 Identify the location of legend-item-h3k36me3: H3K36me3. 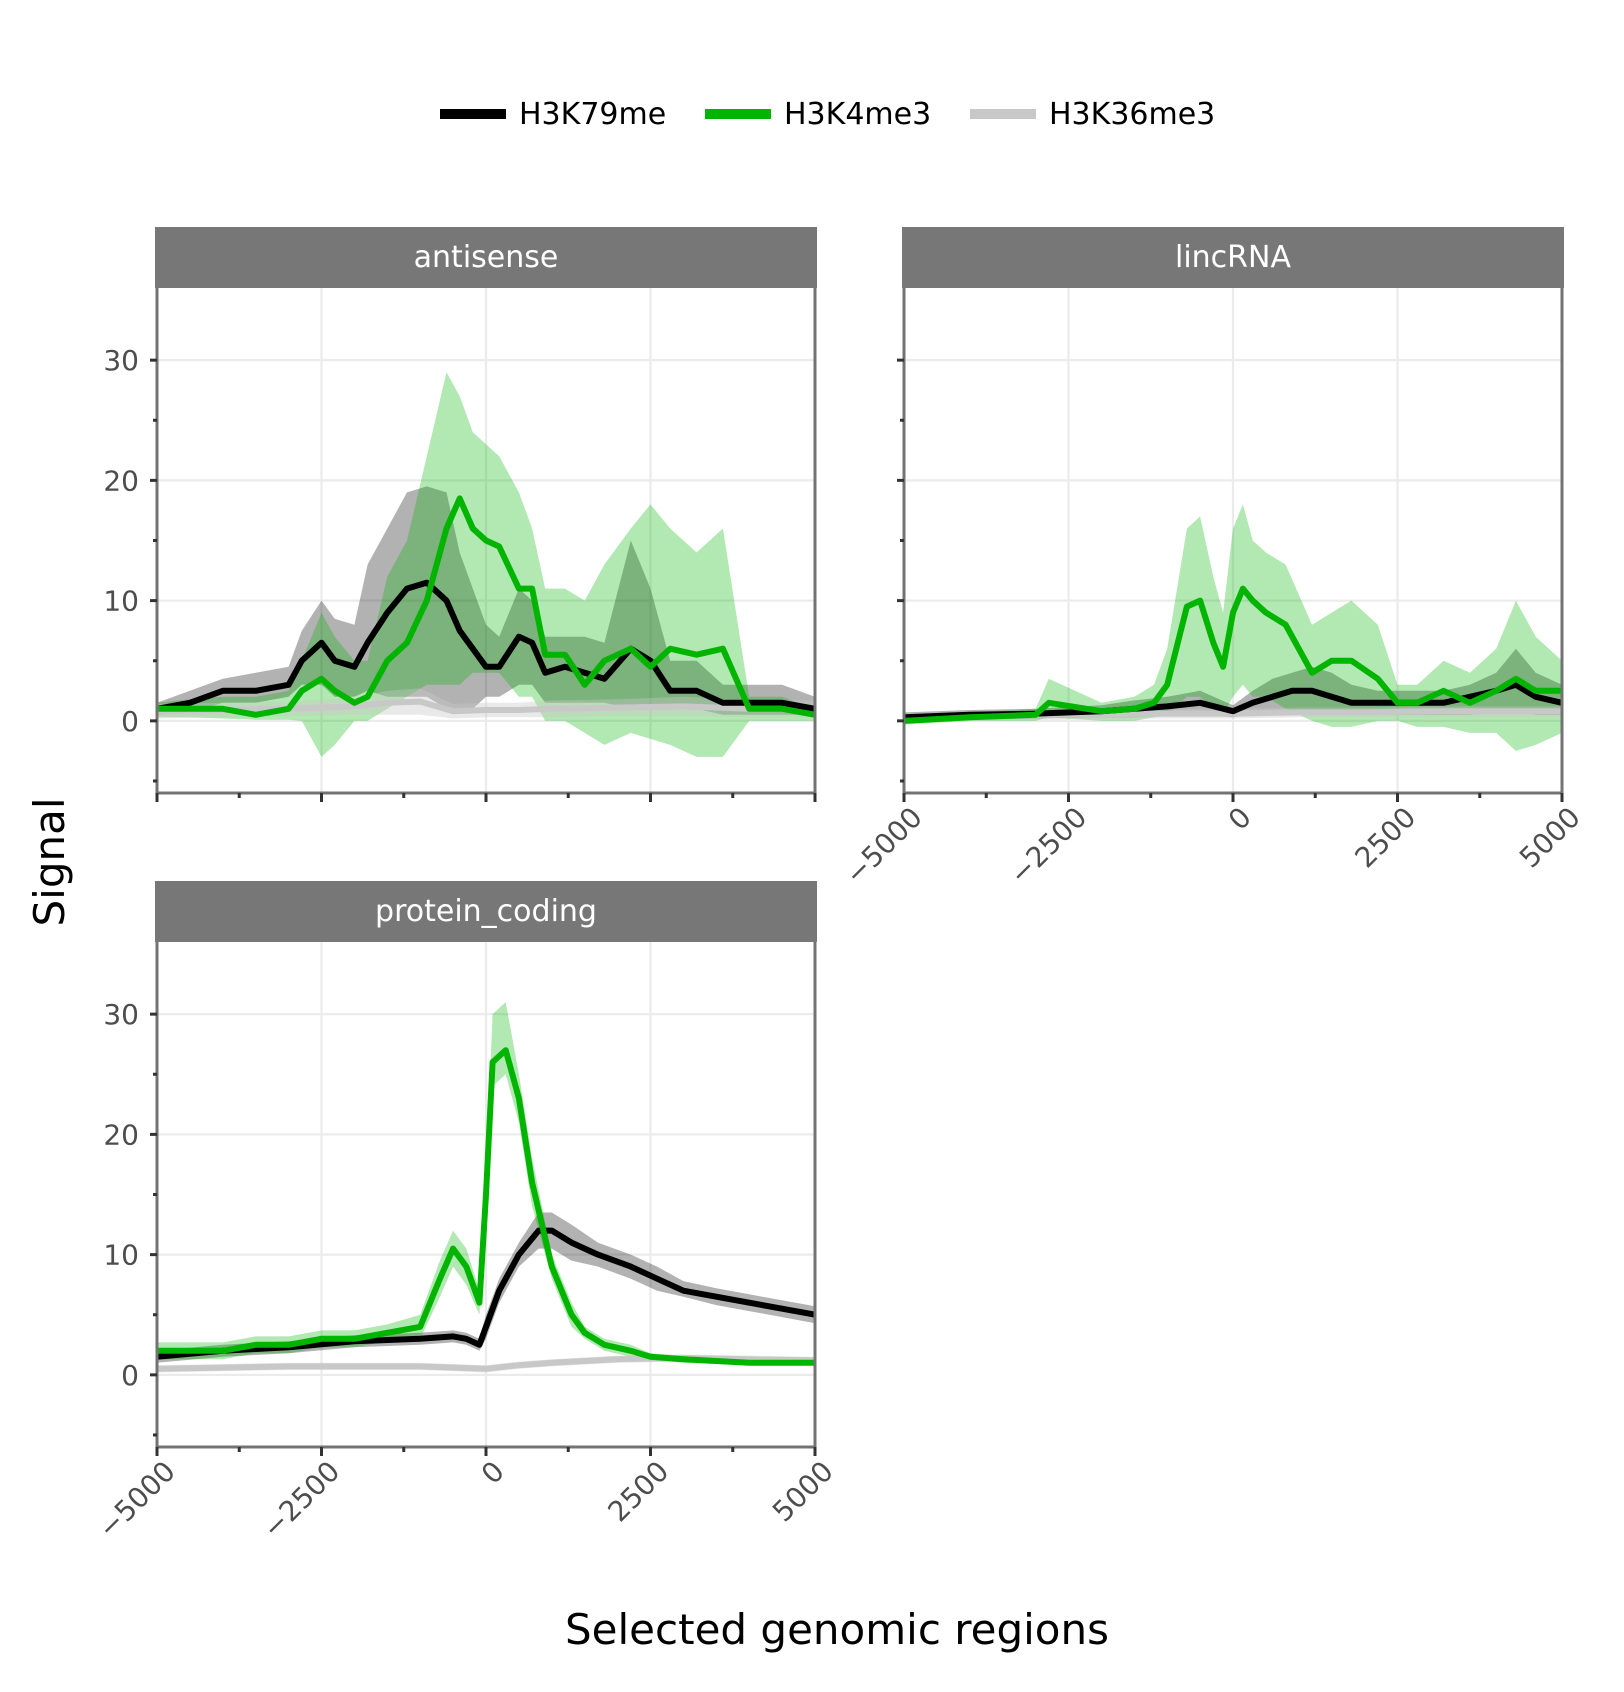
(1092, 114).